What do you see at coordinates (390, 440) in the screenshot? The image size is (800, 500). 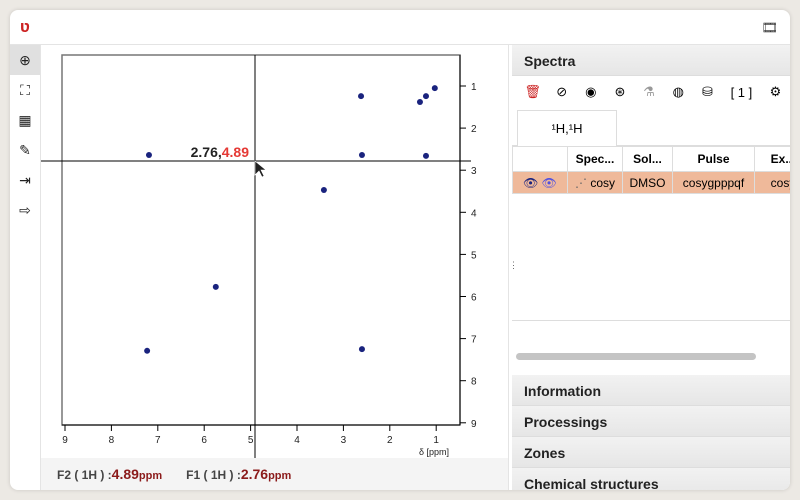 I see `x-tick-label: 2` at bounding box center [390, 440].